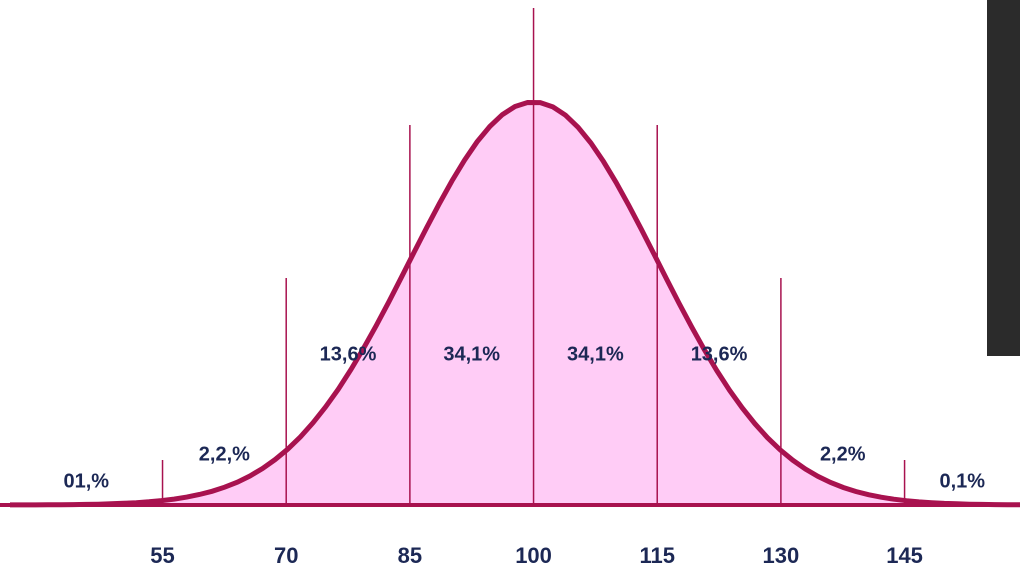 The image size is (1020, 575). I want to click on x-tick-label: 115, so click(657, 555).